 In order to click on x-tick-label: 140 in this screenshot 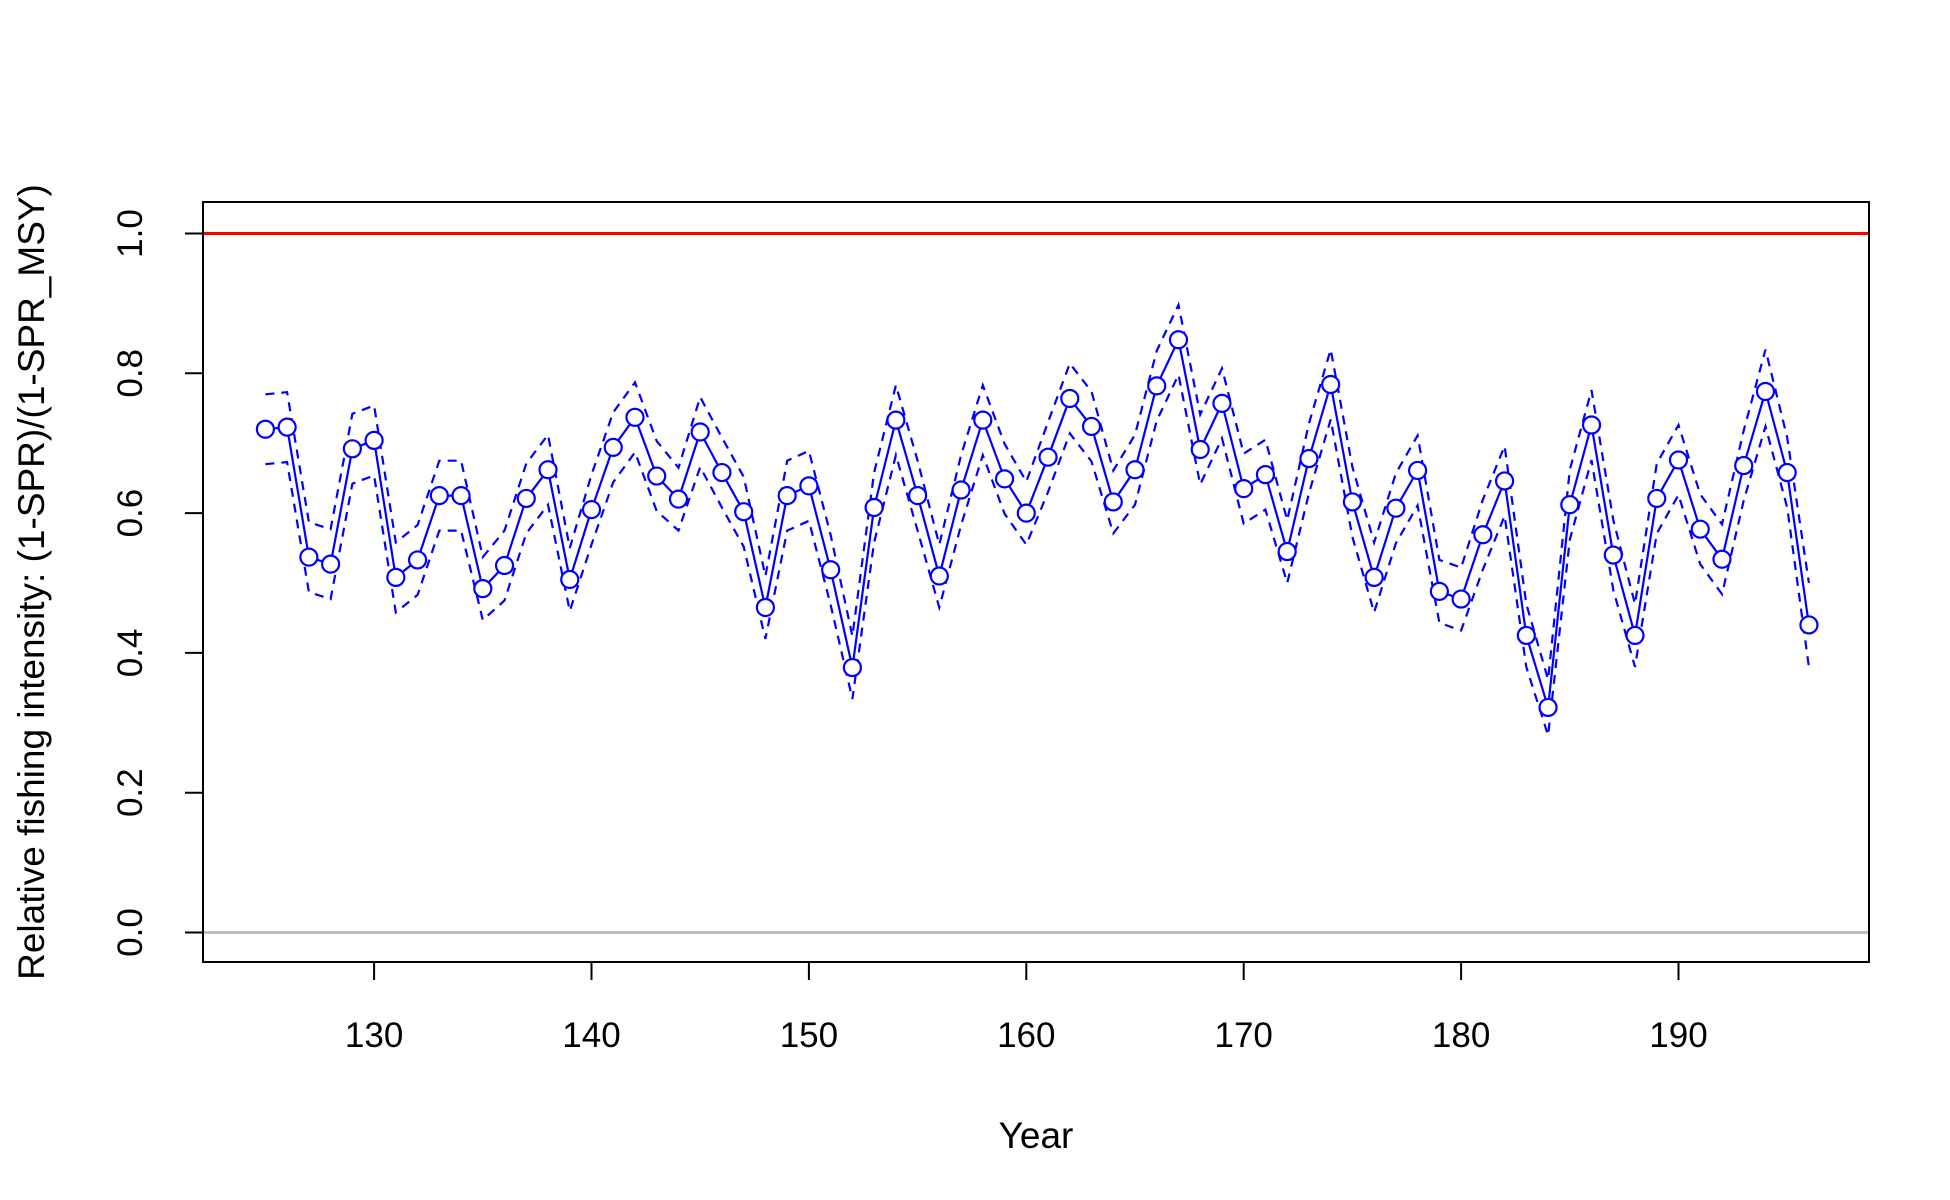, I will do `click(591, 1035)`.